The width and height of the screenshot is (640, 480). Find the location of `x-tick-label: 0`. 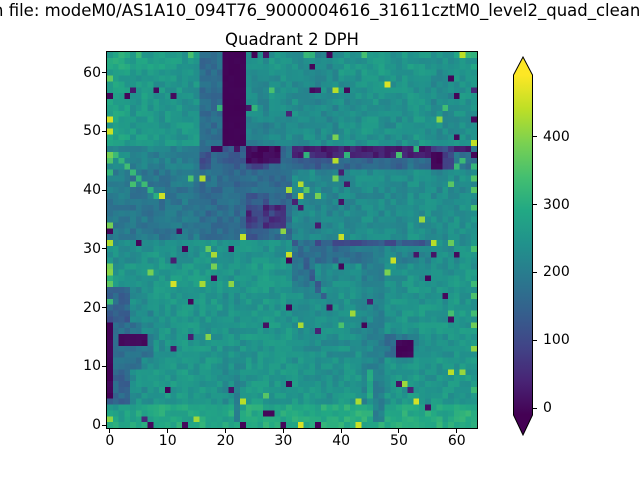

x-tick-label: 0 is located at coordinates (110, 441).